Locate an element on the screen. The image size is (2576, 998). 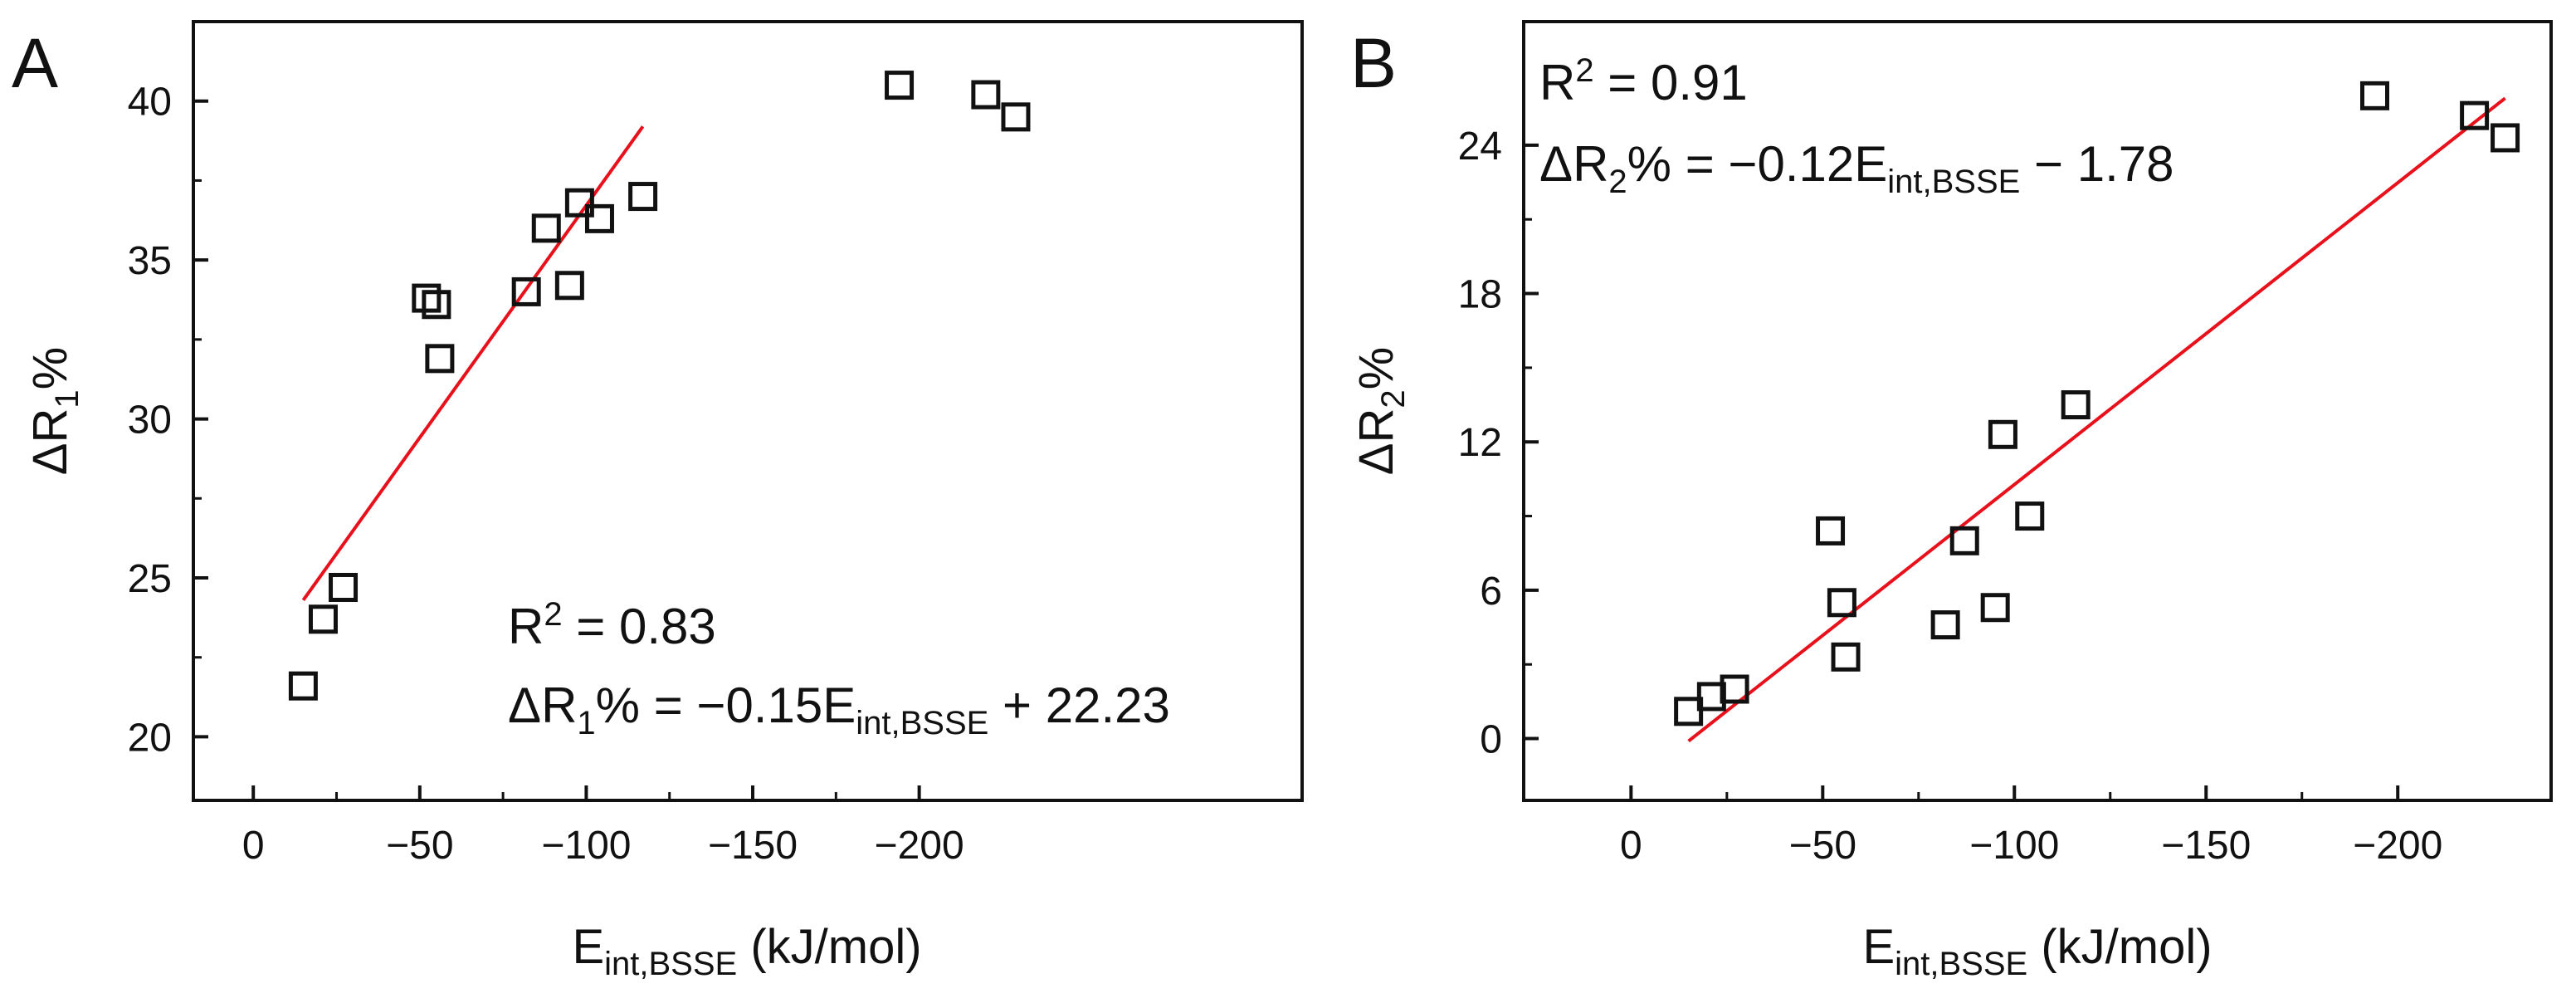
panel-b-x-tick-label: −100 is located at coordinates (2014, 846).